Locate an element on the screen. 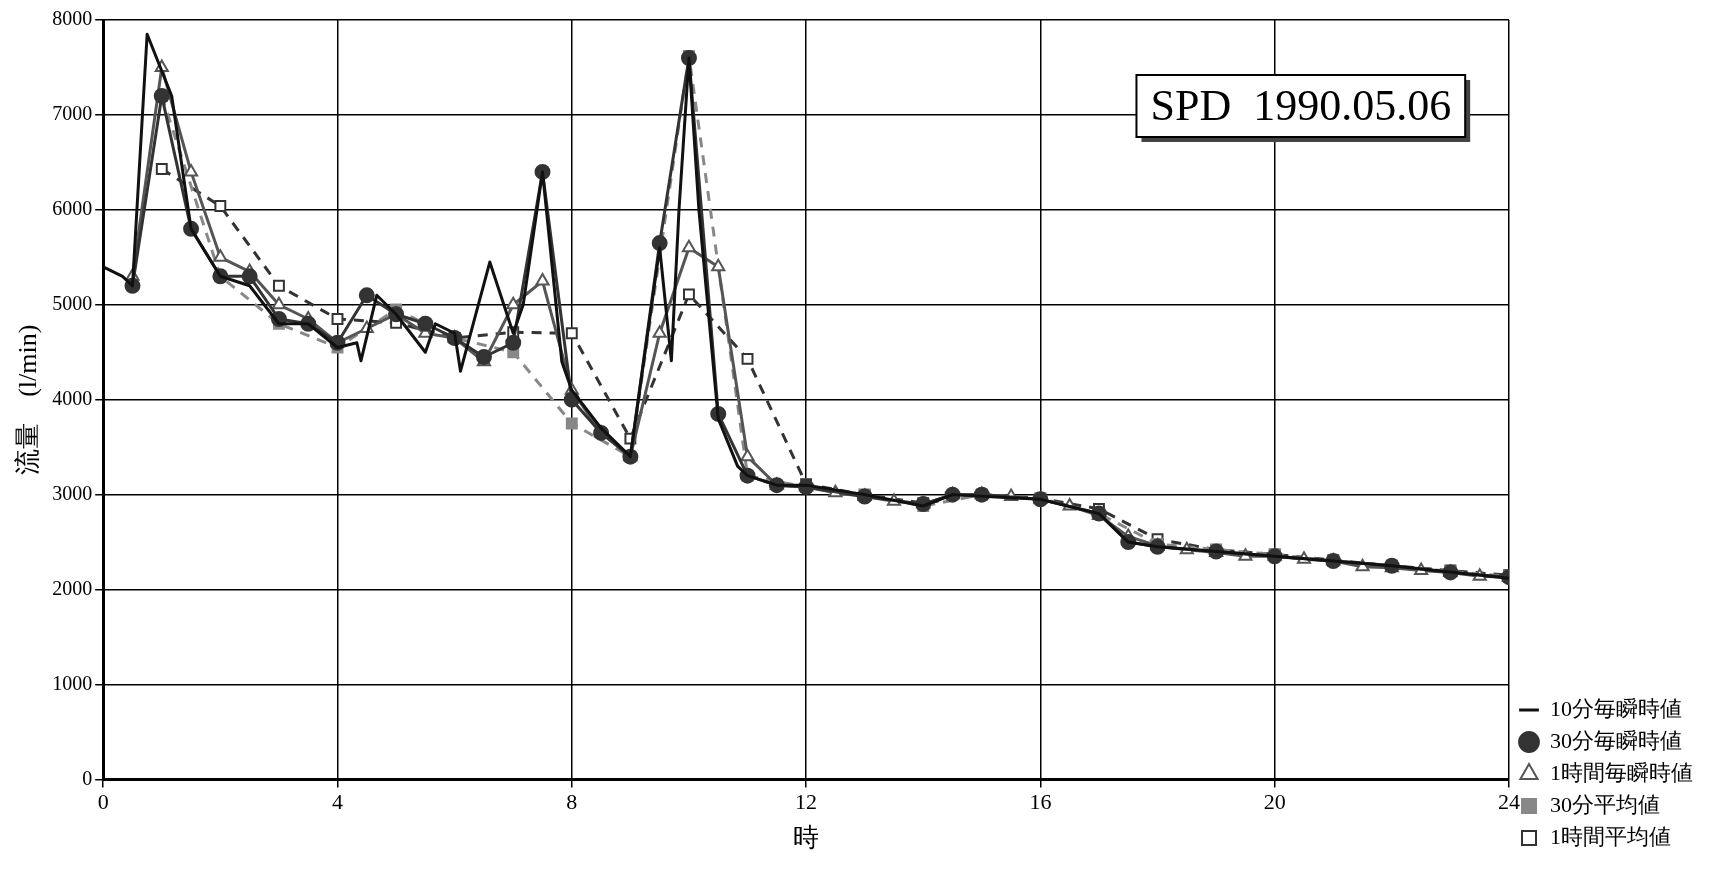 Image resolution: width=1713 pixels, height=869 pixels. y-axis-title: 流量 (l/min) is located at coordinates (28, 399).